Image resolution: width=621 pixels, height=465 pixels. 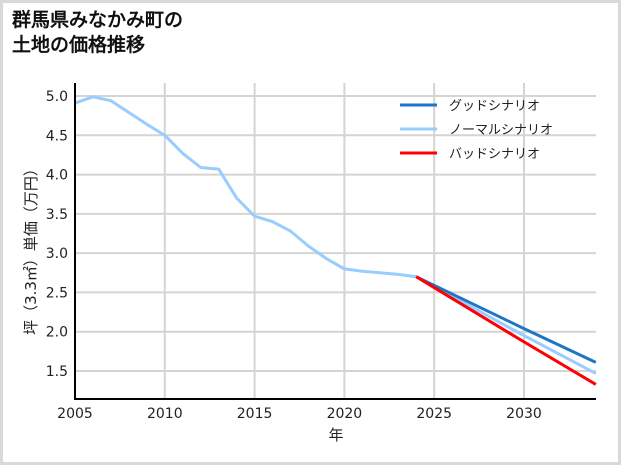 I want to click on legend-label: バッドシナリオ, so click(x=494, y=154).